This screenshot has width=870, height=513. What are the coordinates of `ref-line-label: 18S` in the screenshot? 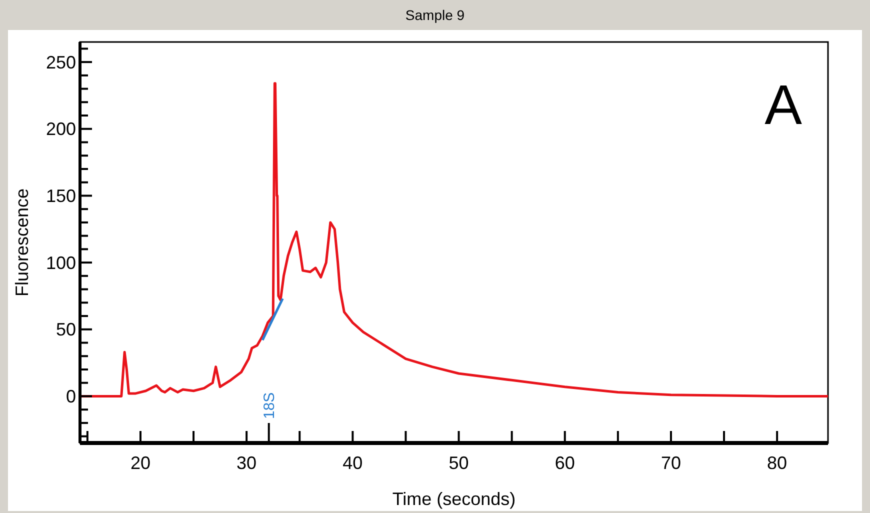 It's located at (269, 405).